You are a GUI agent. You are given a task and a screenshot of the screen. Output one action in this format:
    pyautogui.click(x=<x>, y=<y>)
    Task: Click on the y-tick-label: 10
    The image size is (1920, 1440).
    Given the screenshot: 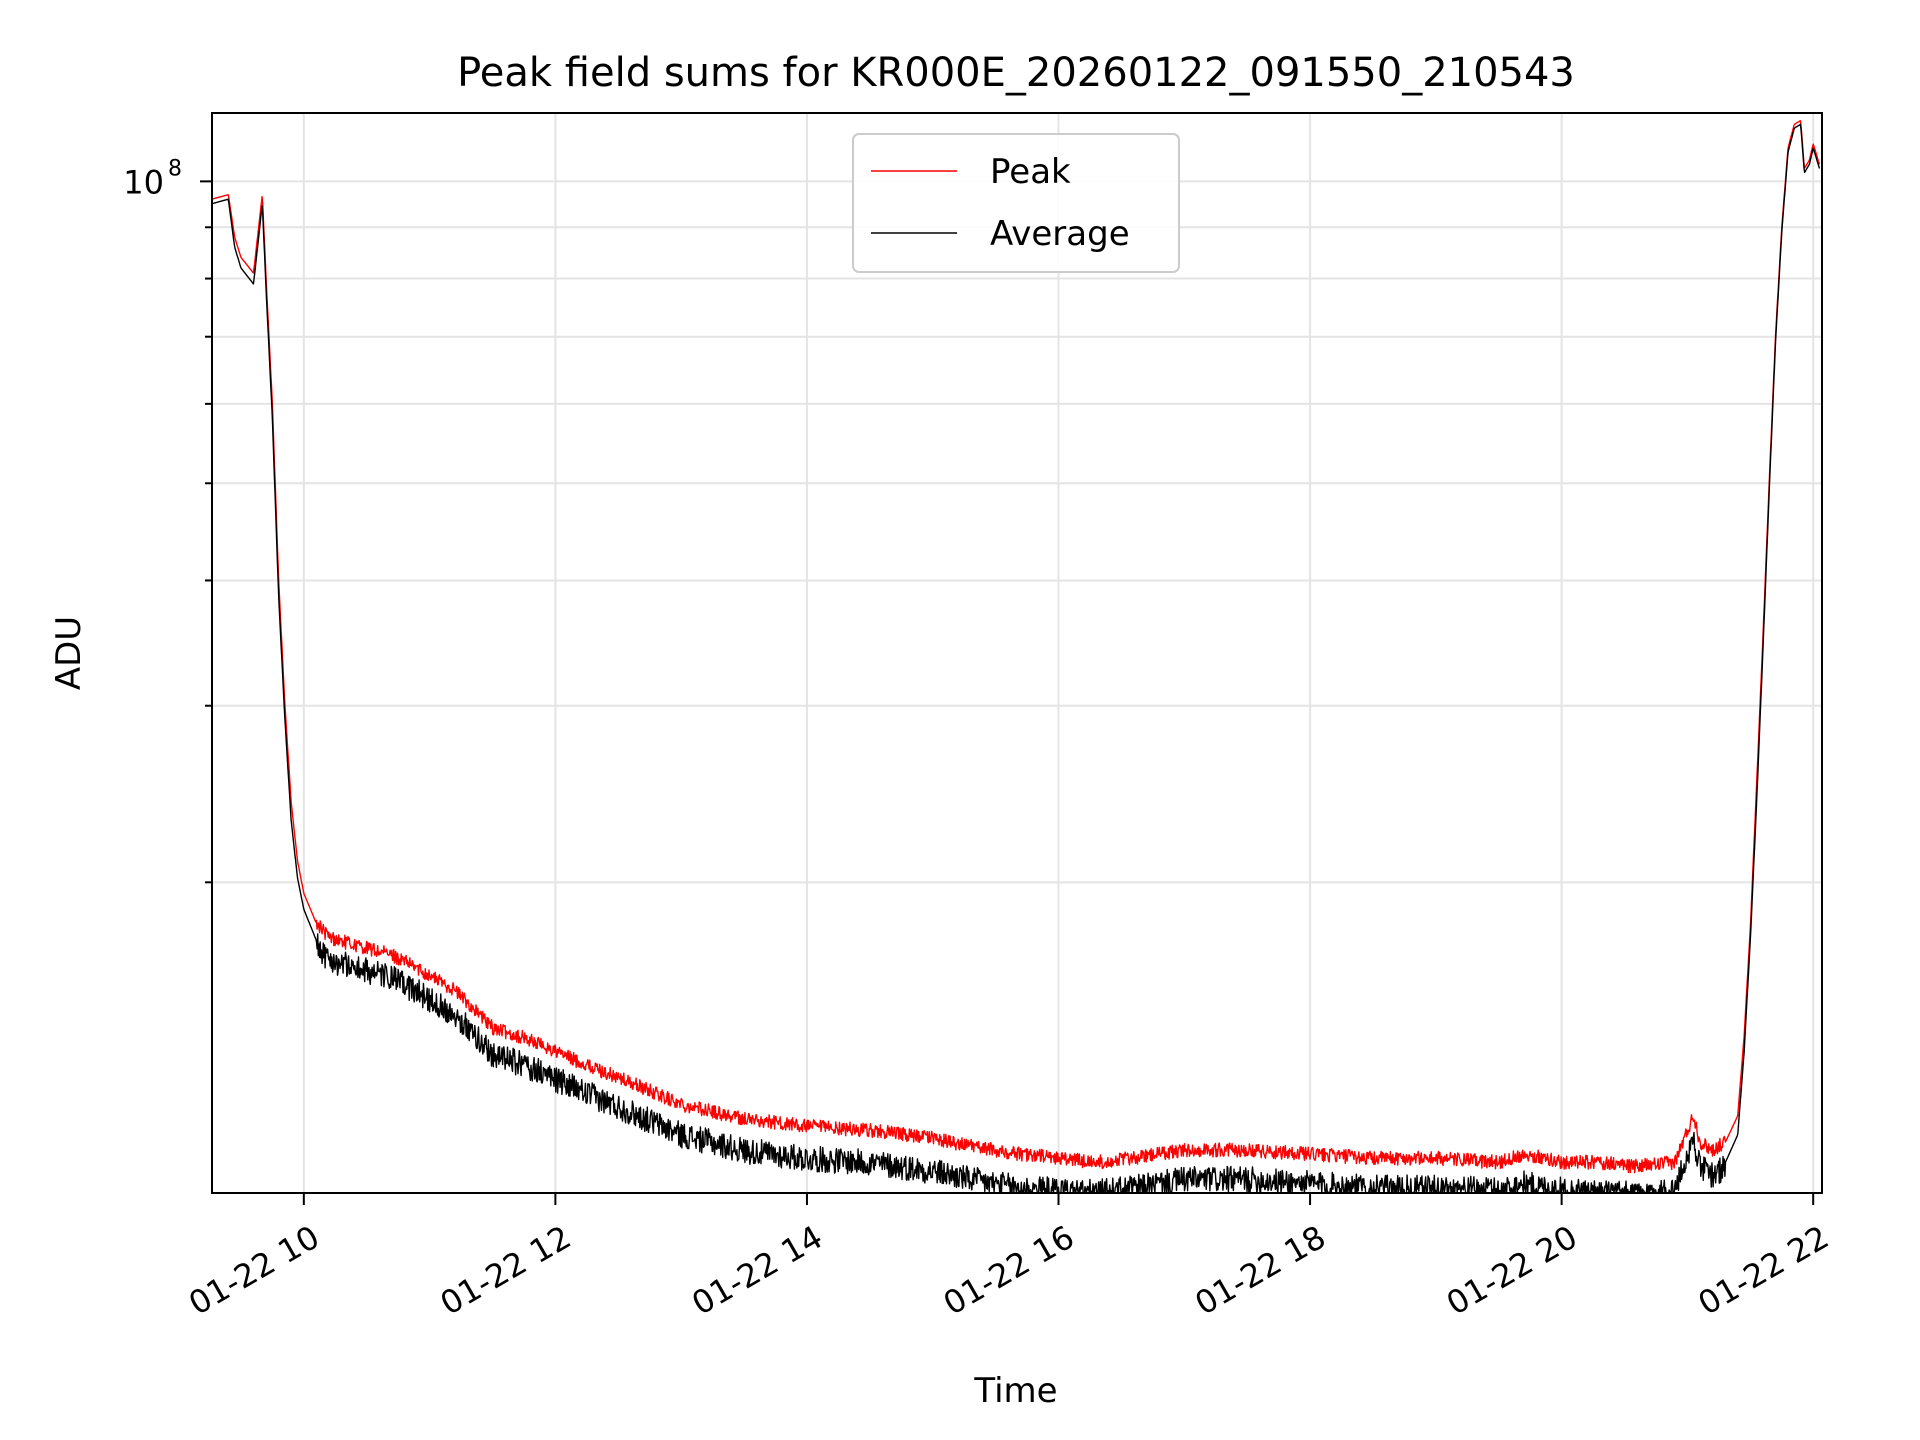 What is the action you would take?
    pyautogui.click(x=143, y=182)
    